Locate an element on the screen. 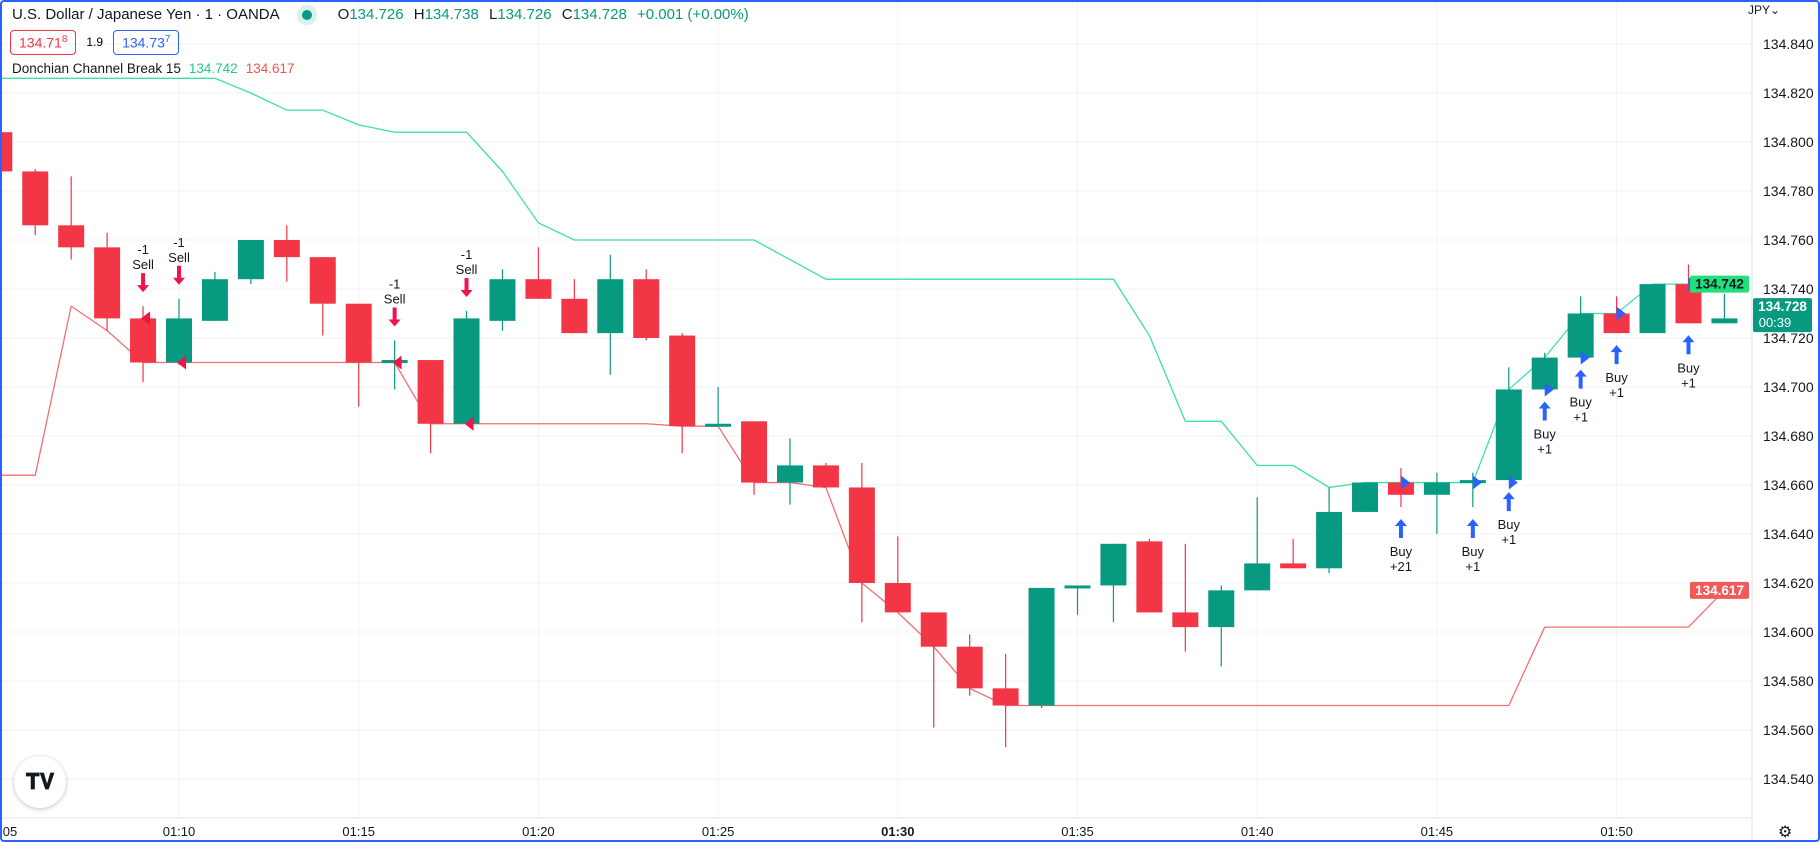  time-tick: 01:45 is located at coordinates (1437, 831).